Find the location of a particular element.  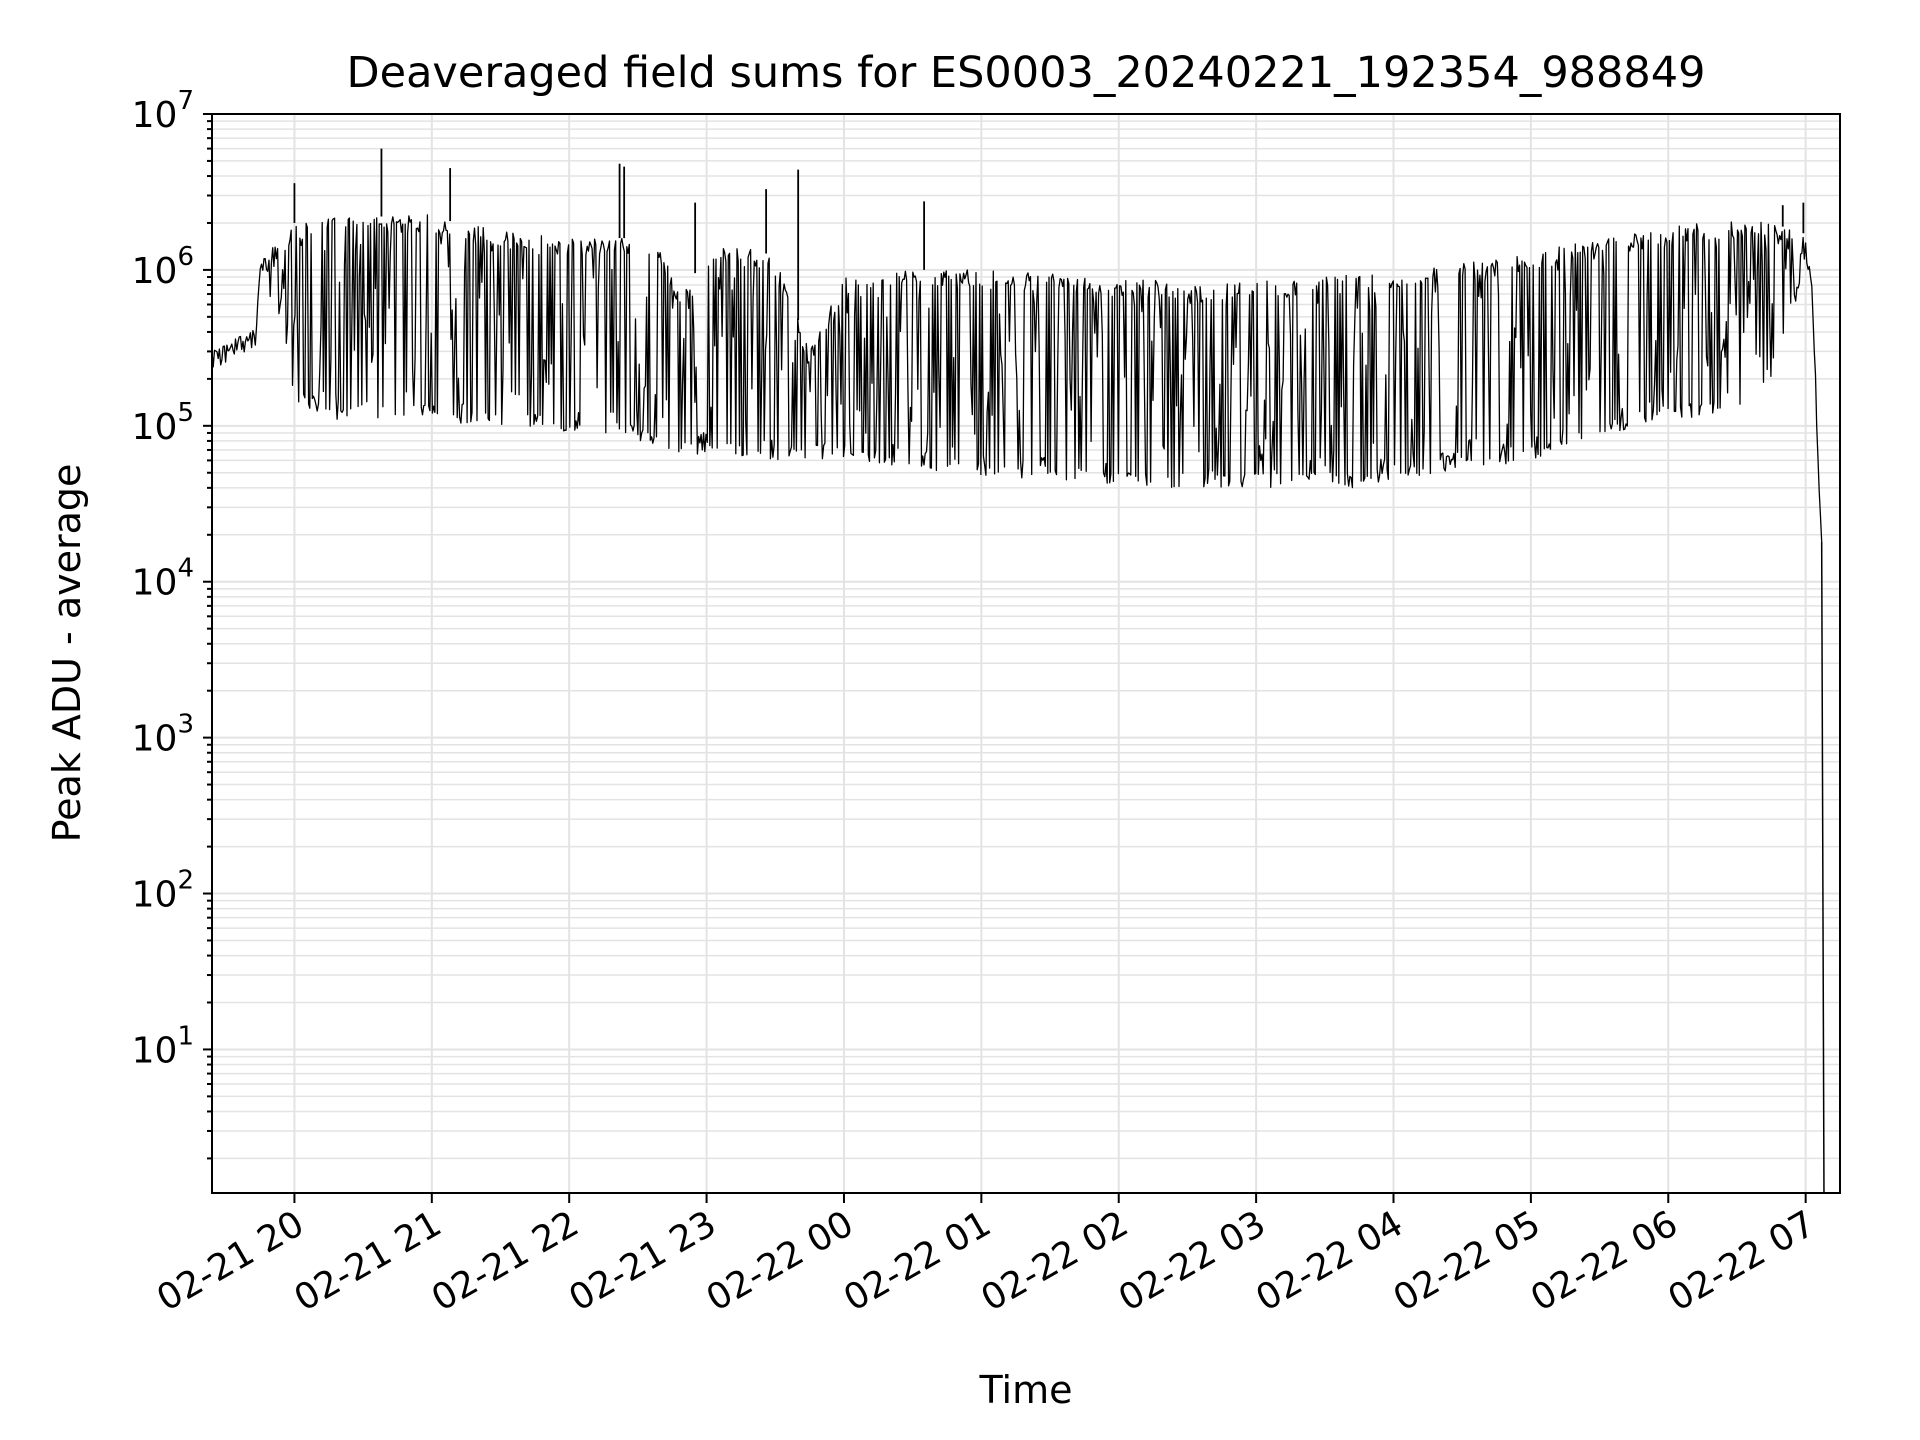

x-tick-label: 02-22 05 is located at coordinates (1467, 1261).